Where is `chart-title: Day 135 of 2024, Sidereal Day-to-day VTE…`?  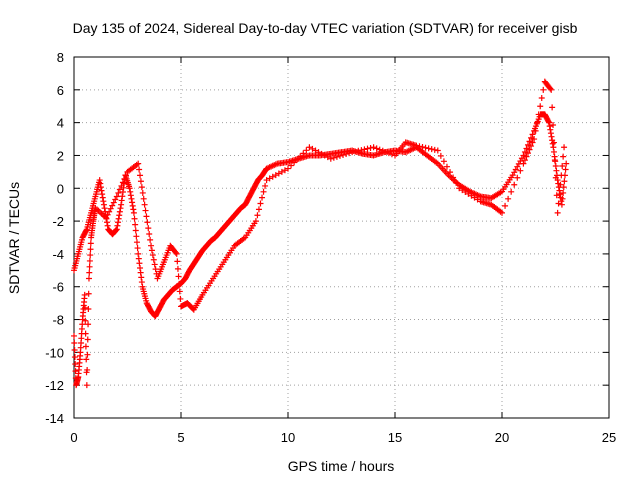 chart-title: Day 135 of 2024, Sidereal Day-to-day VTE… is located at coordinates (325, 28).